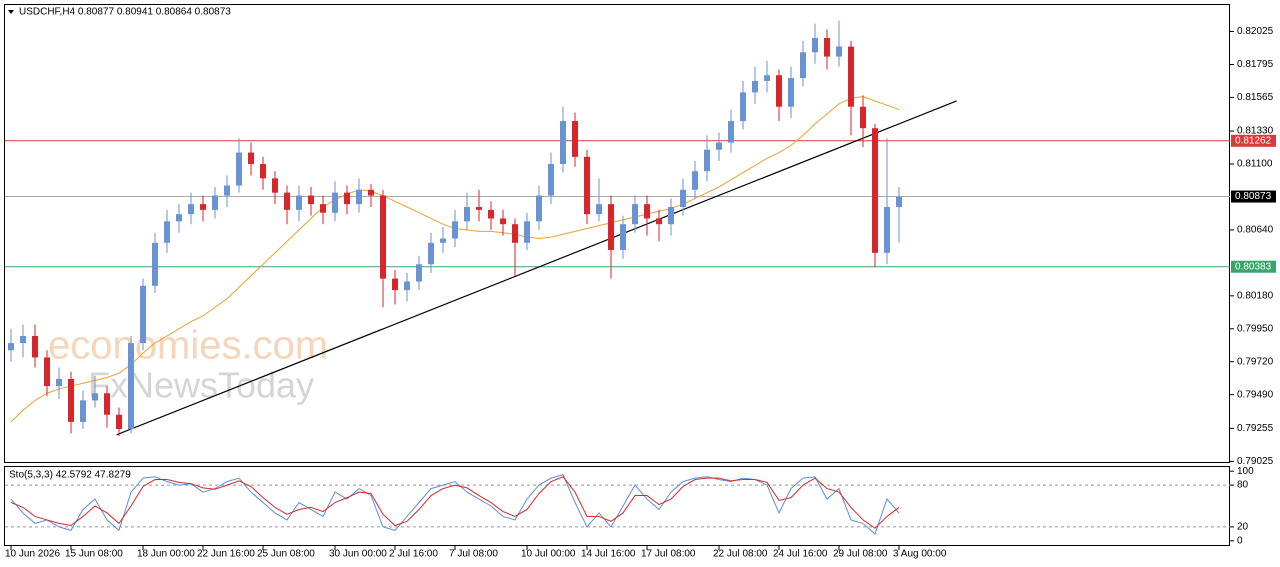 The width and height of the screenshot is (1280, 567). Describe the element at coordinates (1255, 64) in the screenshot. I see `y-tick-label: 0.81795` at that location.